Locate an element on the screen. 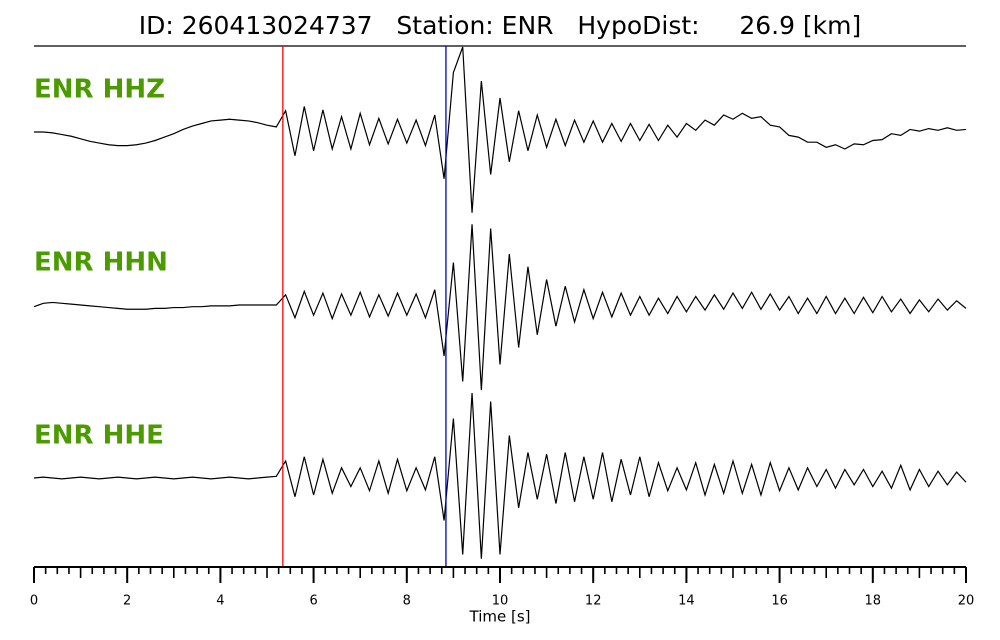 The width and height of the screenshot is (1000, 640). x-tick-label: 14 is located at coordinates (686, 601).